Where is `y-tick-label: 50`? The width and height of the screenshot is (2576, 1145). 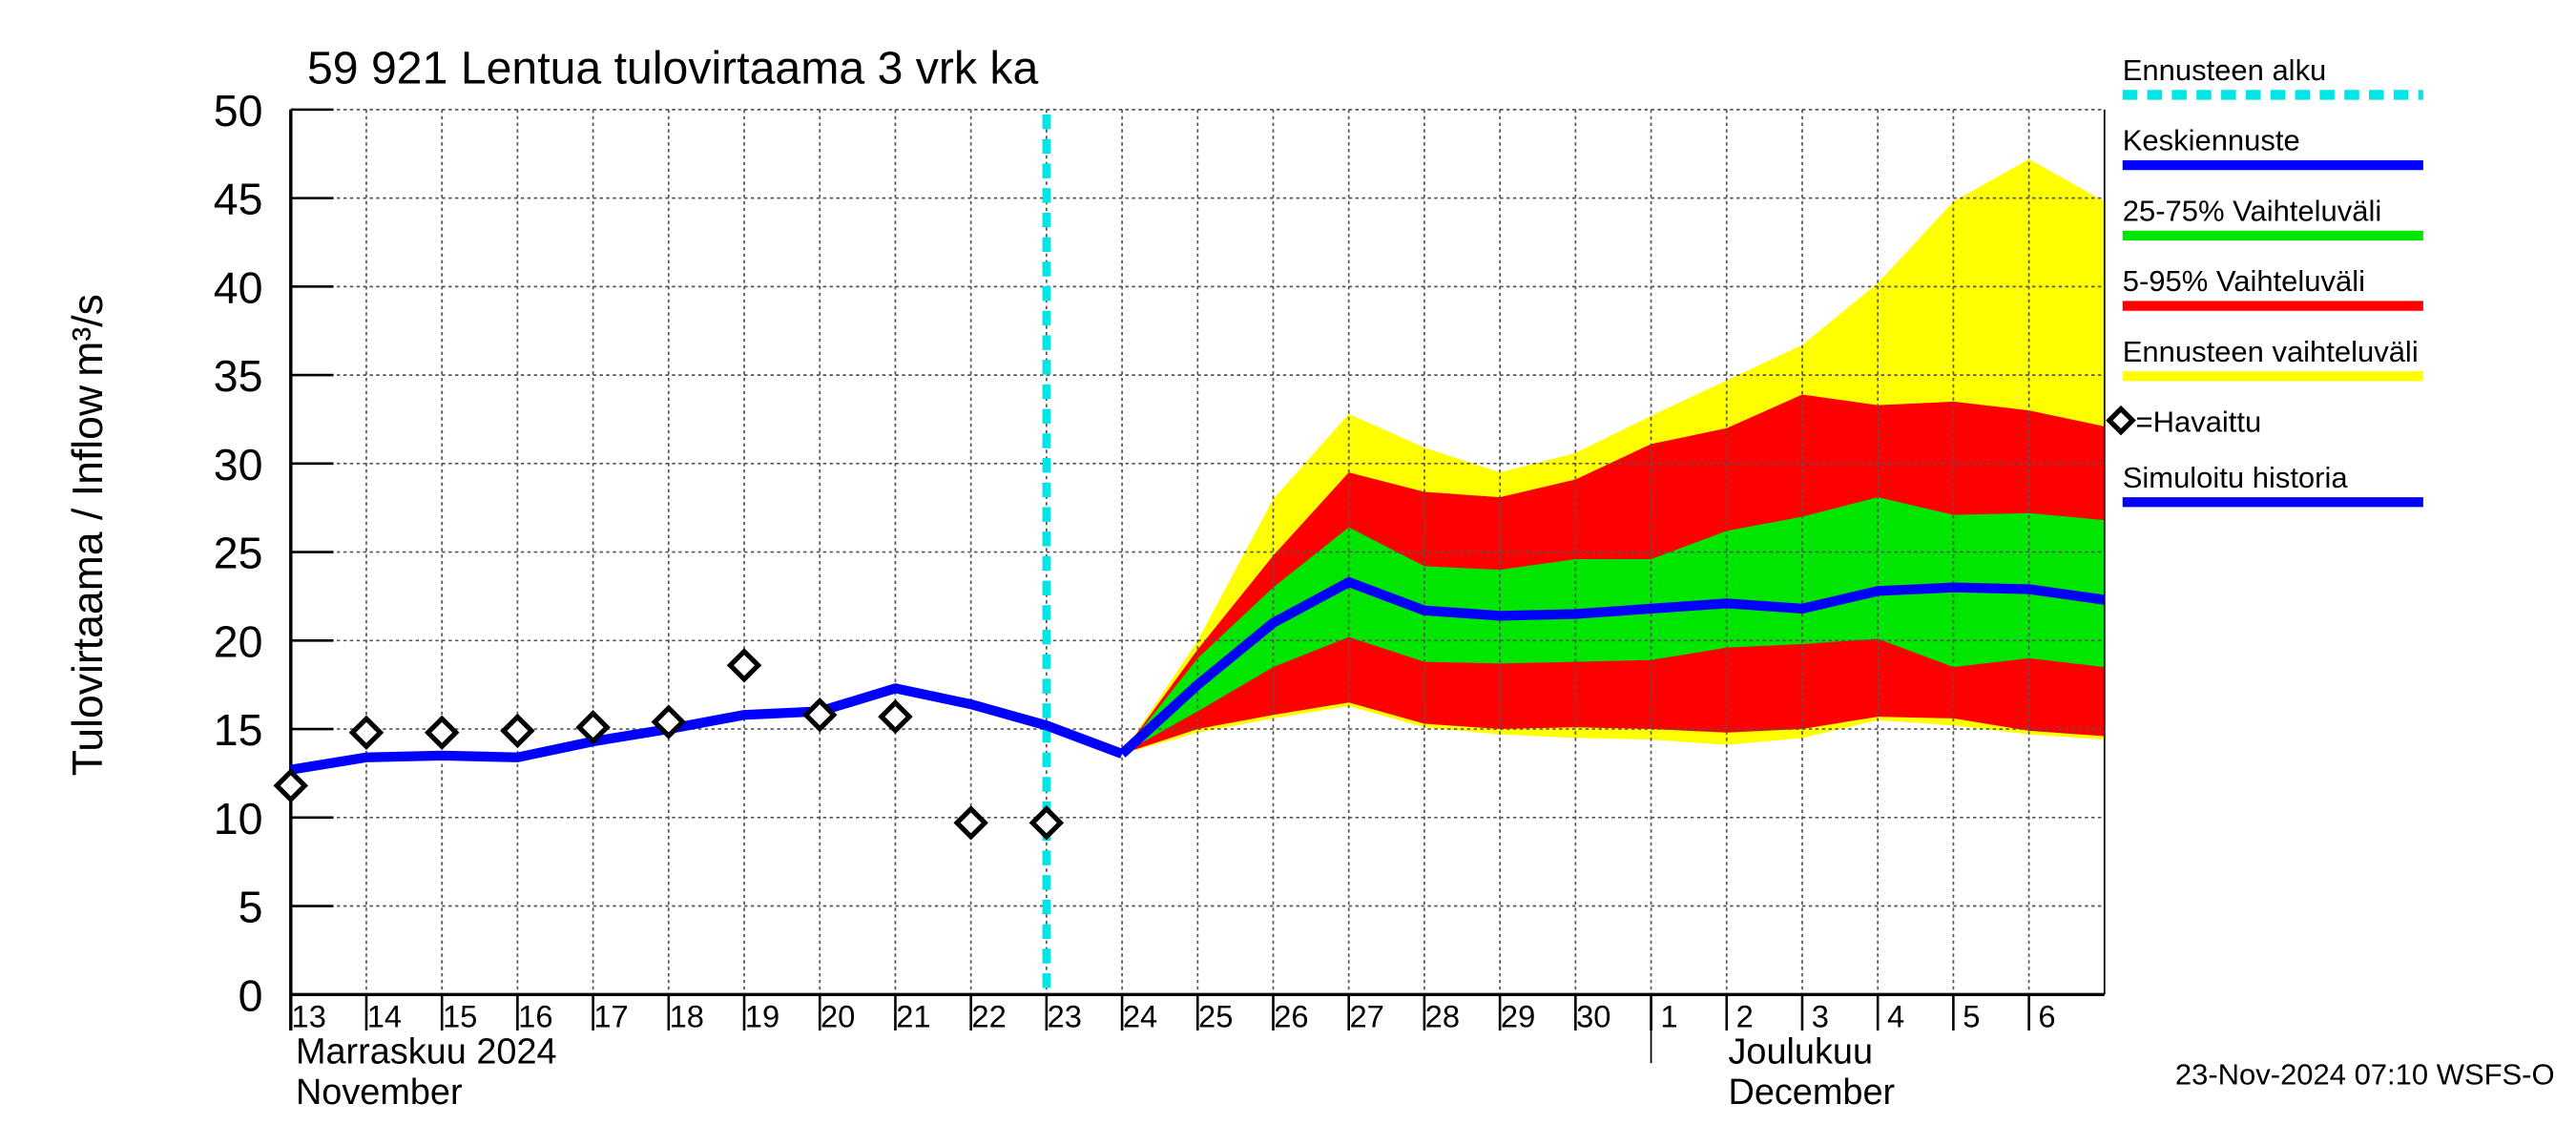
y-tick-label: 50 is located at coordinates (238, 110).